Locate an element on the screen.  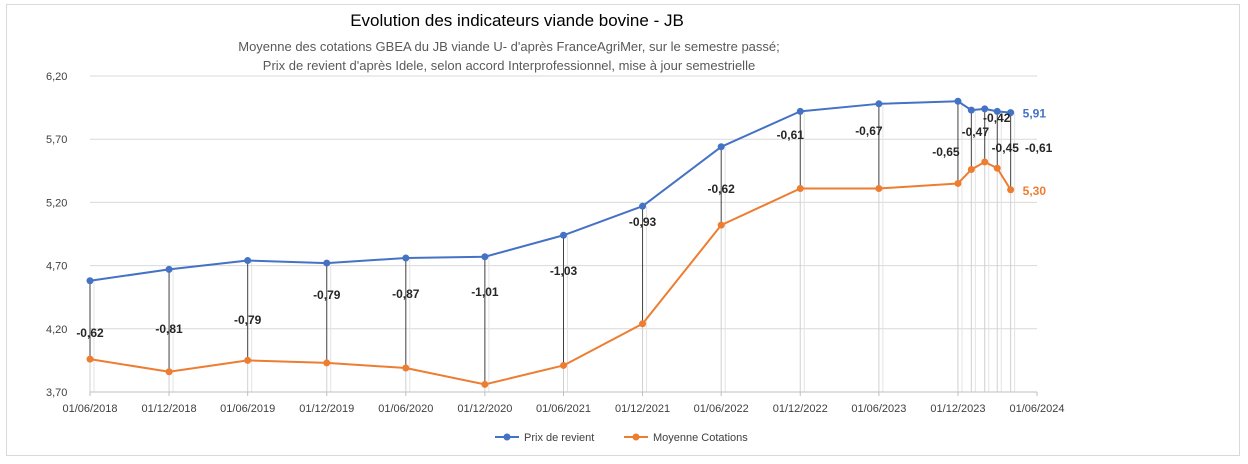
x-tick-label: 01/12/2018 is located at coordinates (169, 409).